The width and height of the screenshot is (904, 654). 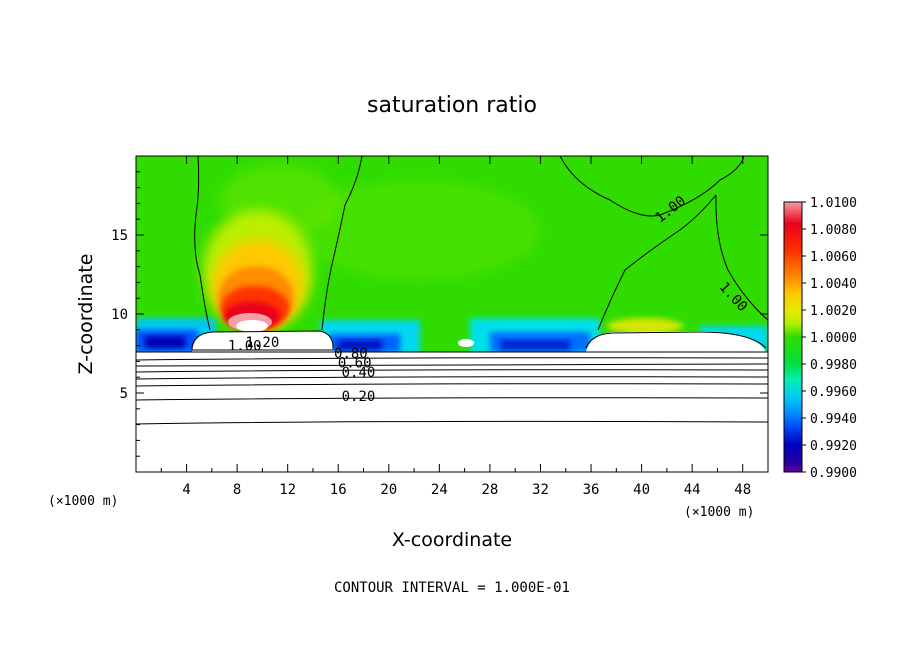 What do you see at coordinates (355, 364) in the screenshot?
I see `contour-label: 0.60` at bounding box center [355, 364].